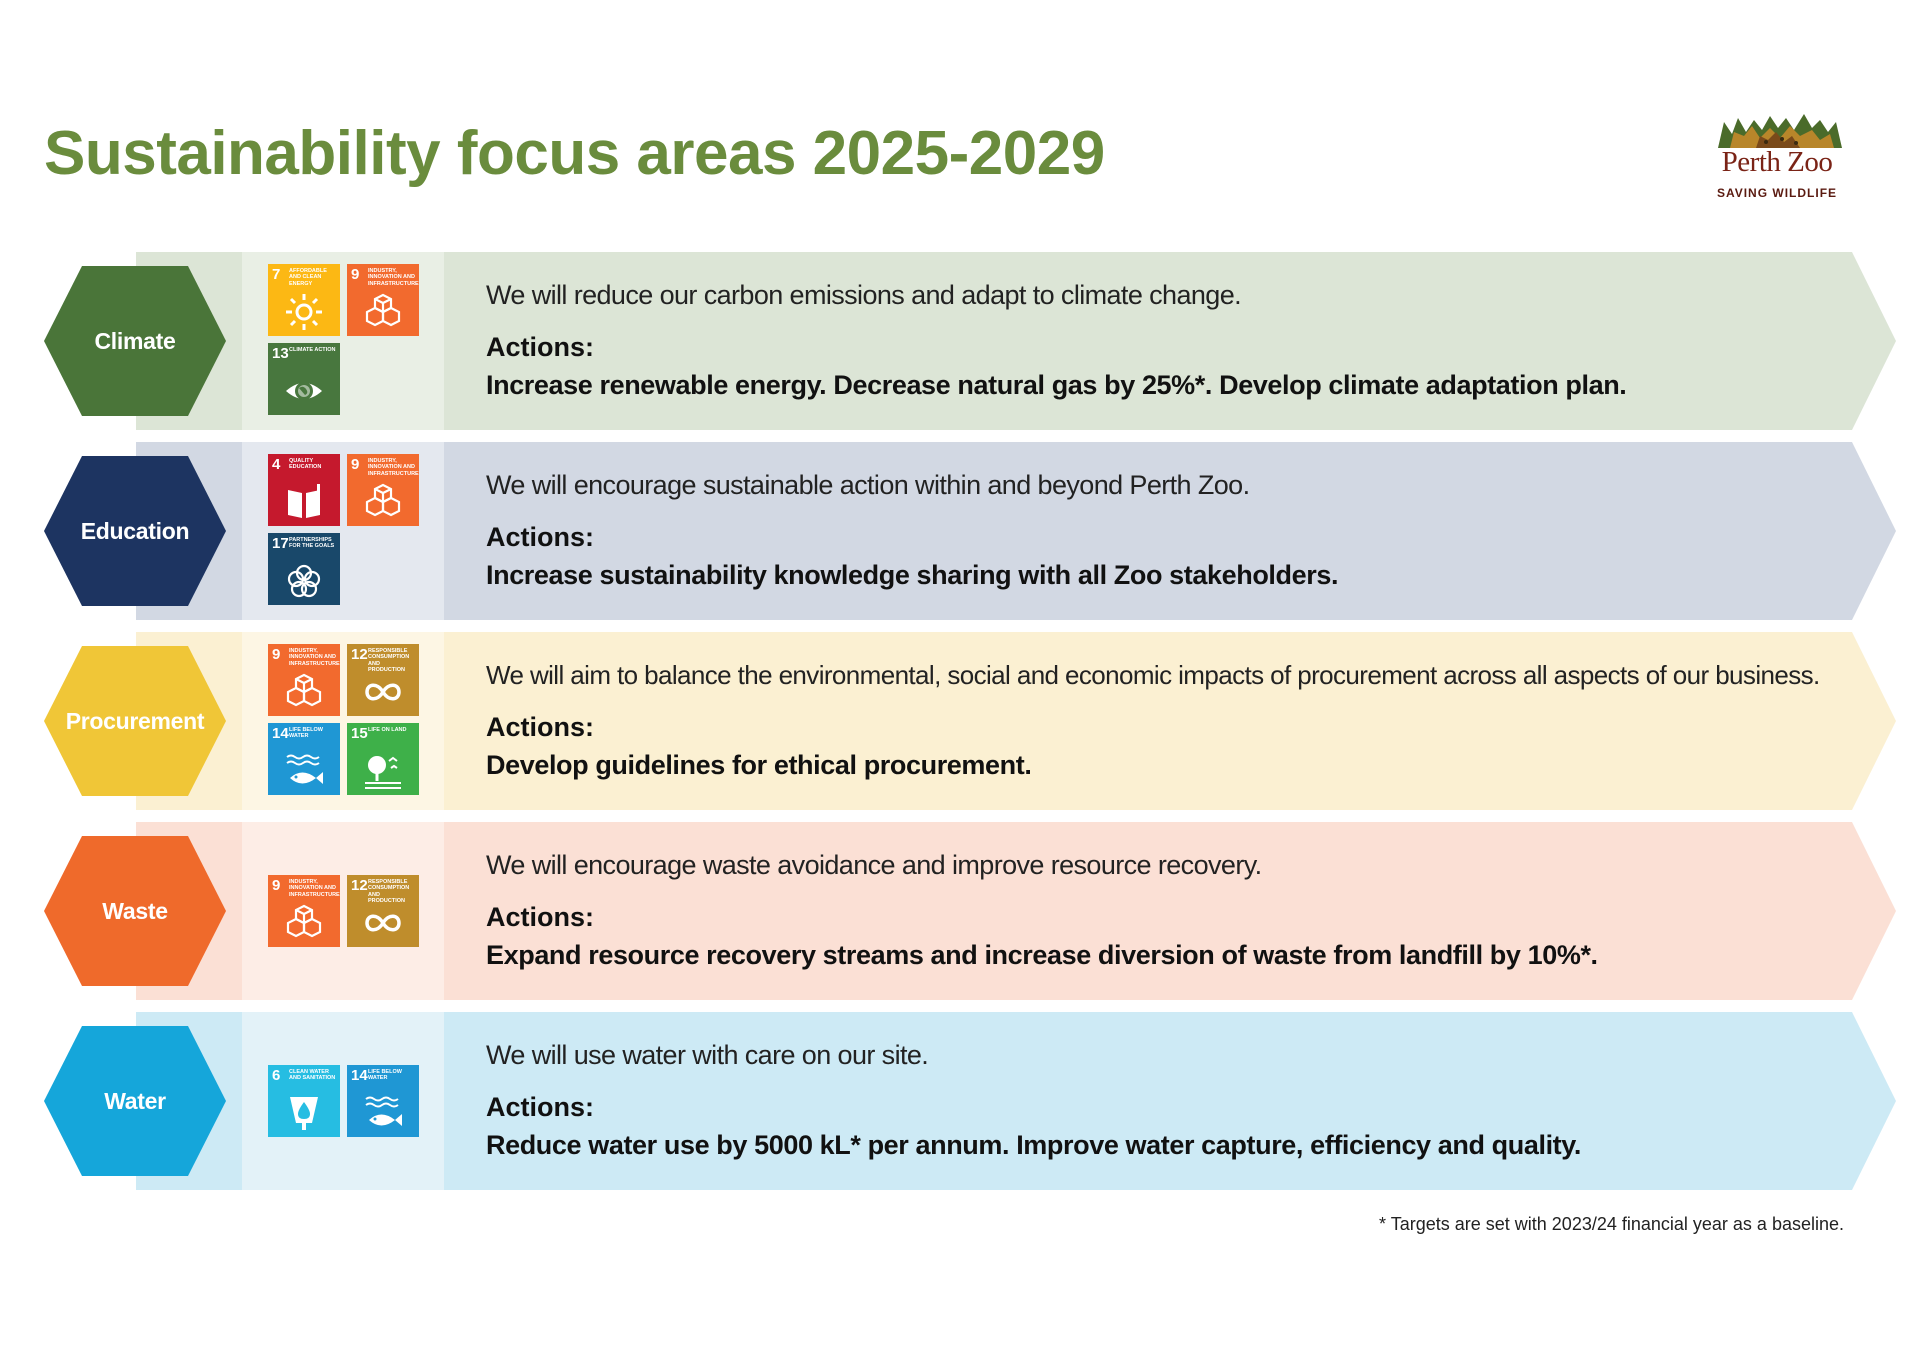 The image size is (1920, 1358). I want to click on category-label: Water, so click(135, 1100).